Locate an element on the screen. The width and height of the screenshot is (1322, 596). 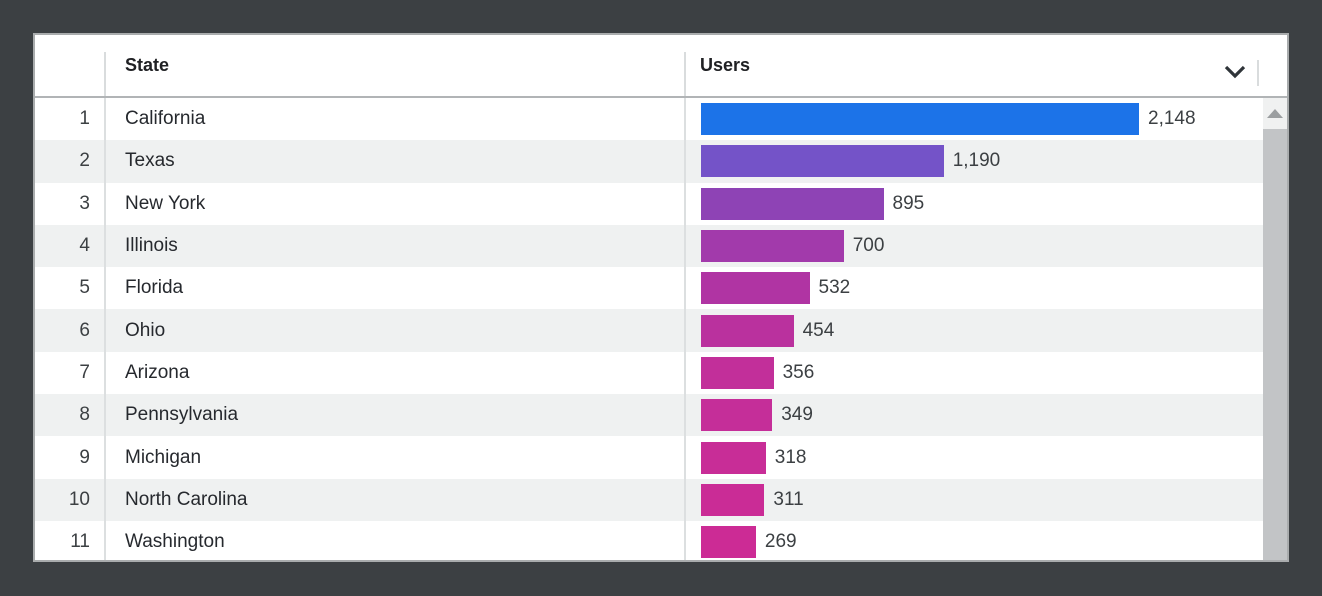
users-value: 269 is located at coordinates (780, 542).